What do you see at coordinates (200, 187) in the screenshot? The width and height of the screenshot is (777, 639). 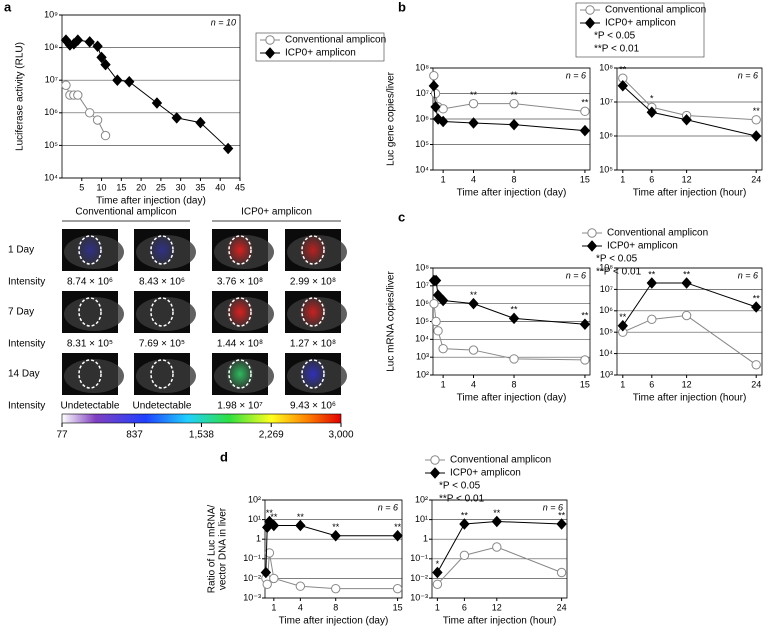 I see `x-tick-label: 35` at bounding box center [200, 187].